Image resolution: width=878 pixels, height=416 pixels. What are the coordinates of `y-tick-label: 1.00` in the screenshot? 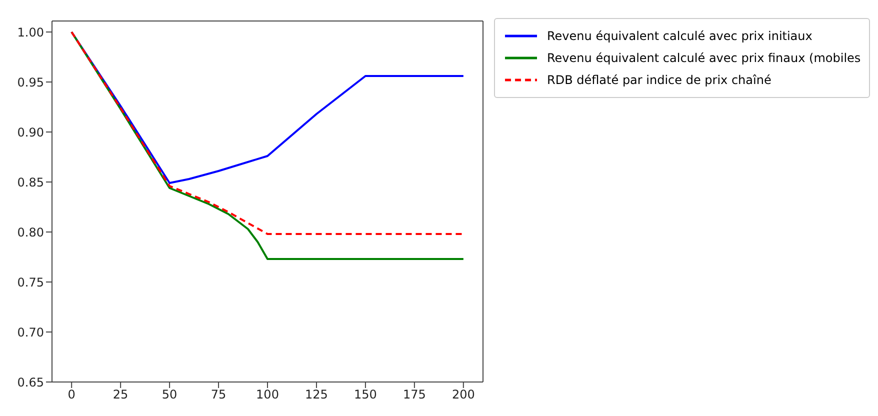 It's located at (30, 32).